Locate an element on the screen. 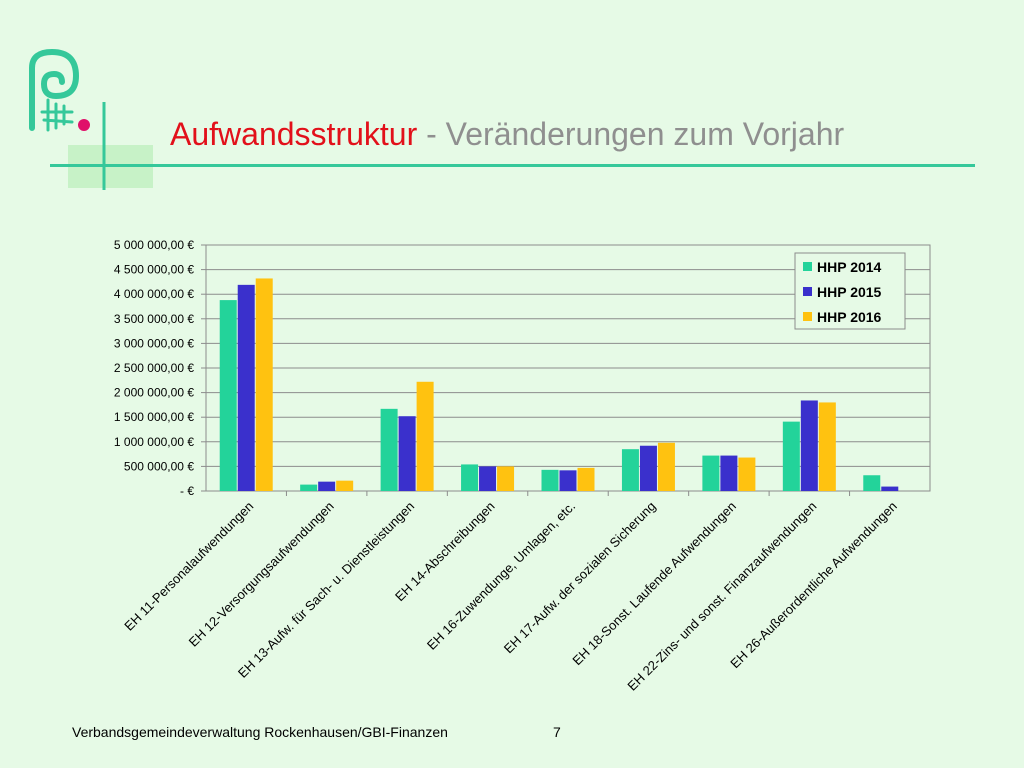  y-tick-label: 4 000 000,00 € is located at coordinates (154, 294).